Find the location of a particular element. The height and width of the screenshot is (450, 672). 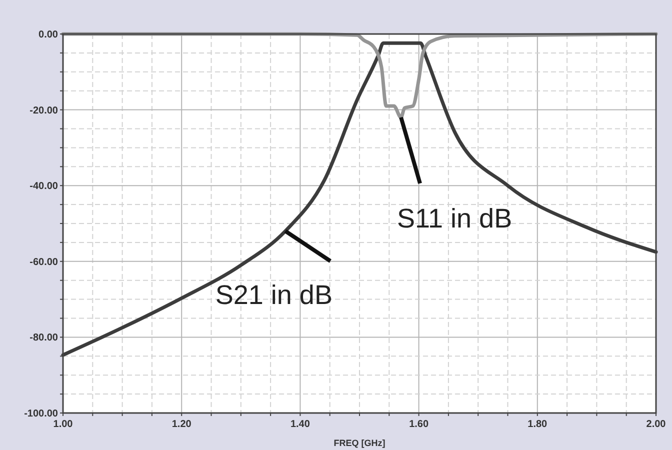

y-tick-label: 0.00 is located at coordinates (48, 35).